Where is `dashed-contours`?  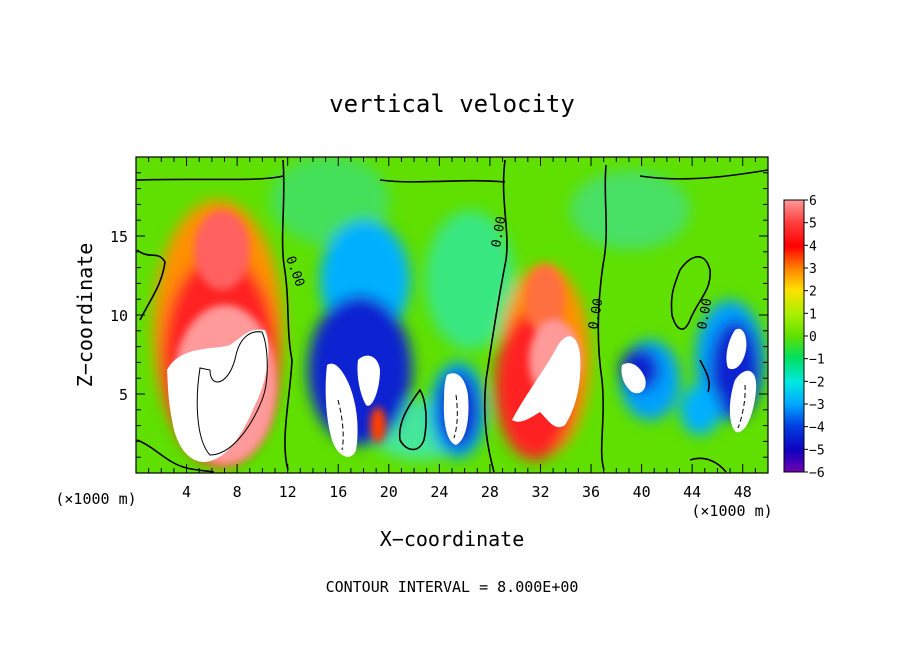
dashed-contours is located at coordinates (541, 417).